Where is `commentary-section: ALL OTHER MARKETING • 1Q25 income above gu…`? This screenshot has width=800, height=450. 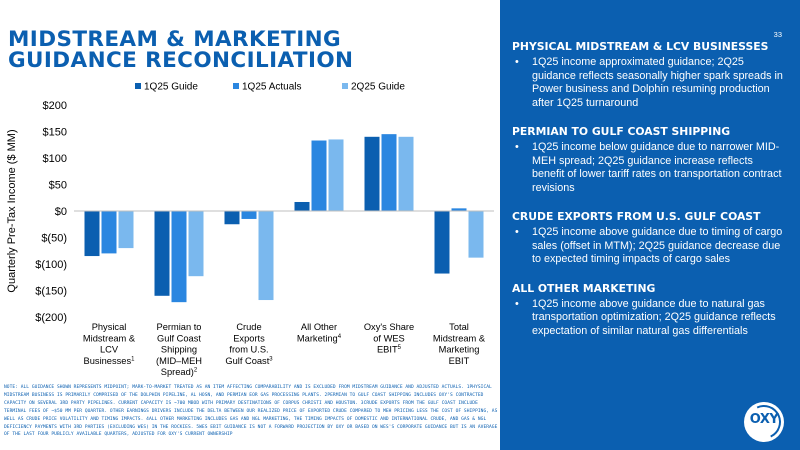
commentary-section: ALL OTHER MARKETING • 1Q25 income above gu… is located at coordinates (648, 310).